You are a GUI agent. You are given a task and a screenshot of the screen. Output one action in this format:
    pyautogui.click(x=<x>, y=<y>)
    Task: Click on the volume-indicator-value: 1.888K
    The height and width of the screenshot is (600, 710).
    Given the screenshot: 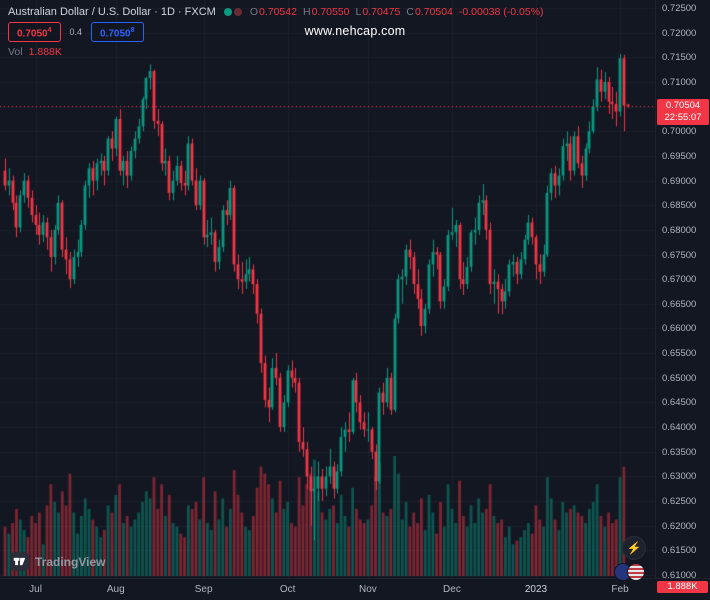 What is the action you would take?
    pyautogui.click(x=45, y=52)
    